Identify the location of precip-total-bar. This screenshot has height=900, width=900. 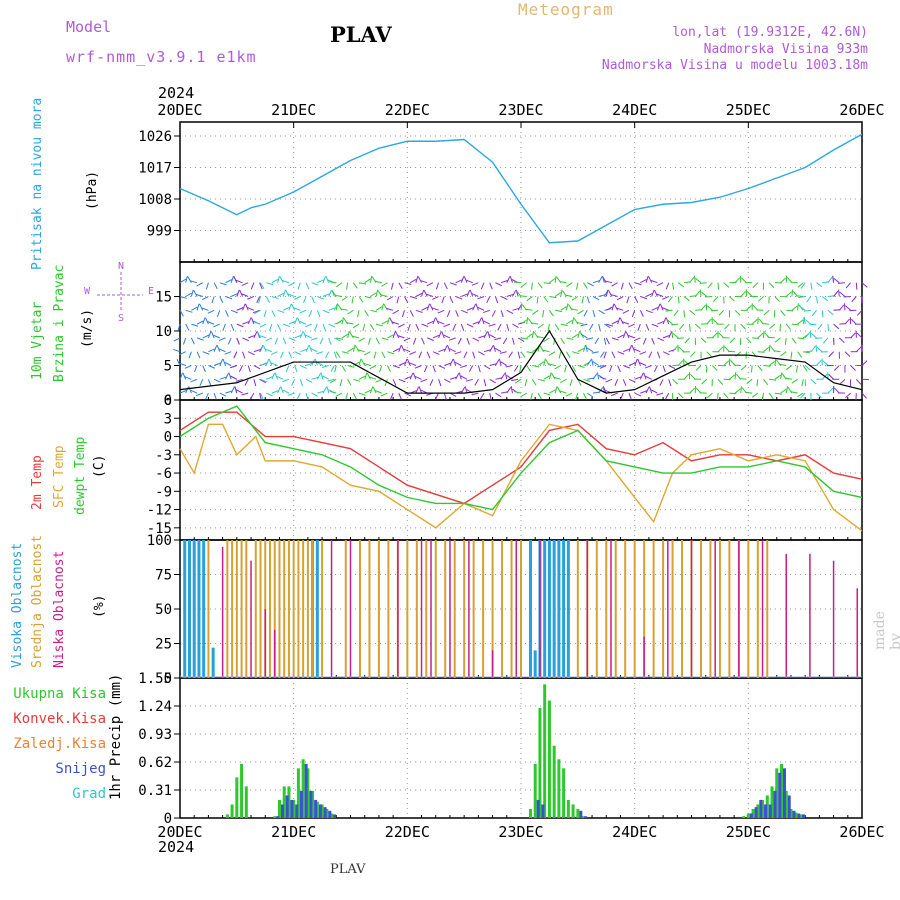
(289, 802).